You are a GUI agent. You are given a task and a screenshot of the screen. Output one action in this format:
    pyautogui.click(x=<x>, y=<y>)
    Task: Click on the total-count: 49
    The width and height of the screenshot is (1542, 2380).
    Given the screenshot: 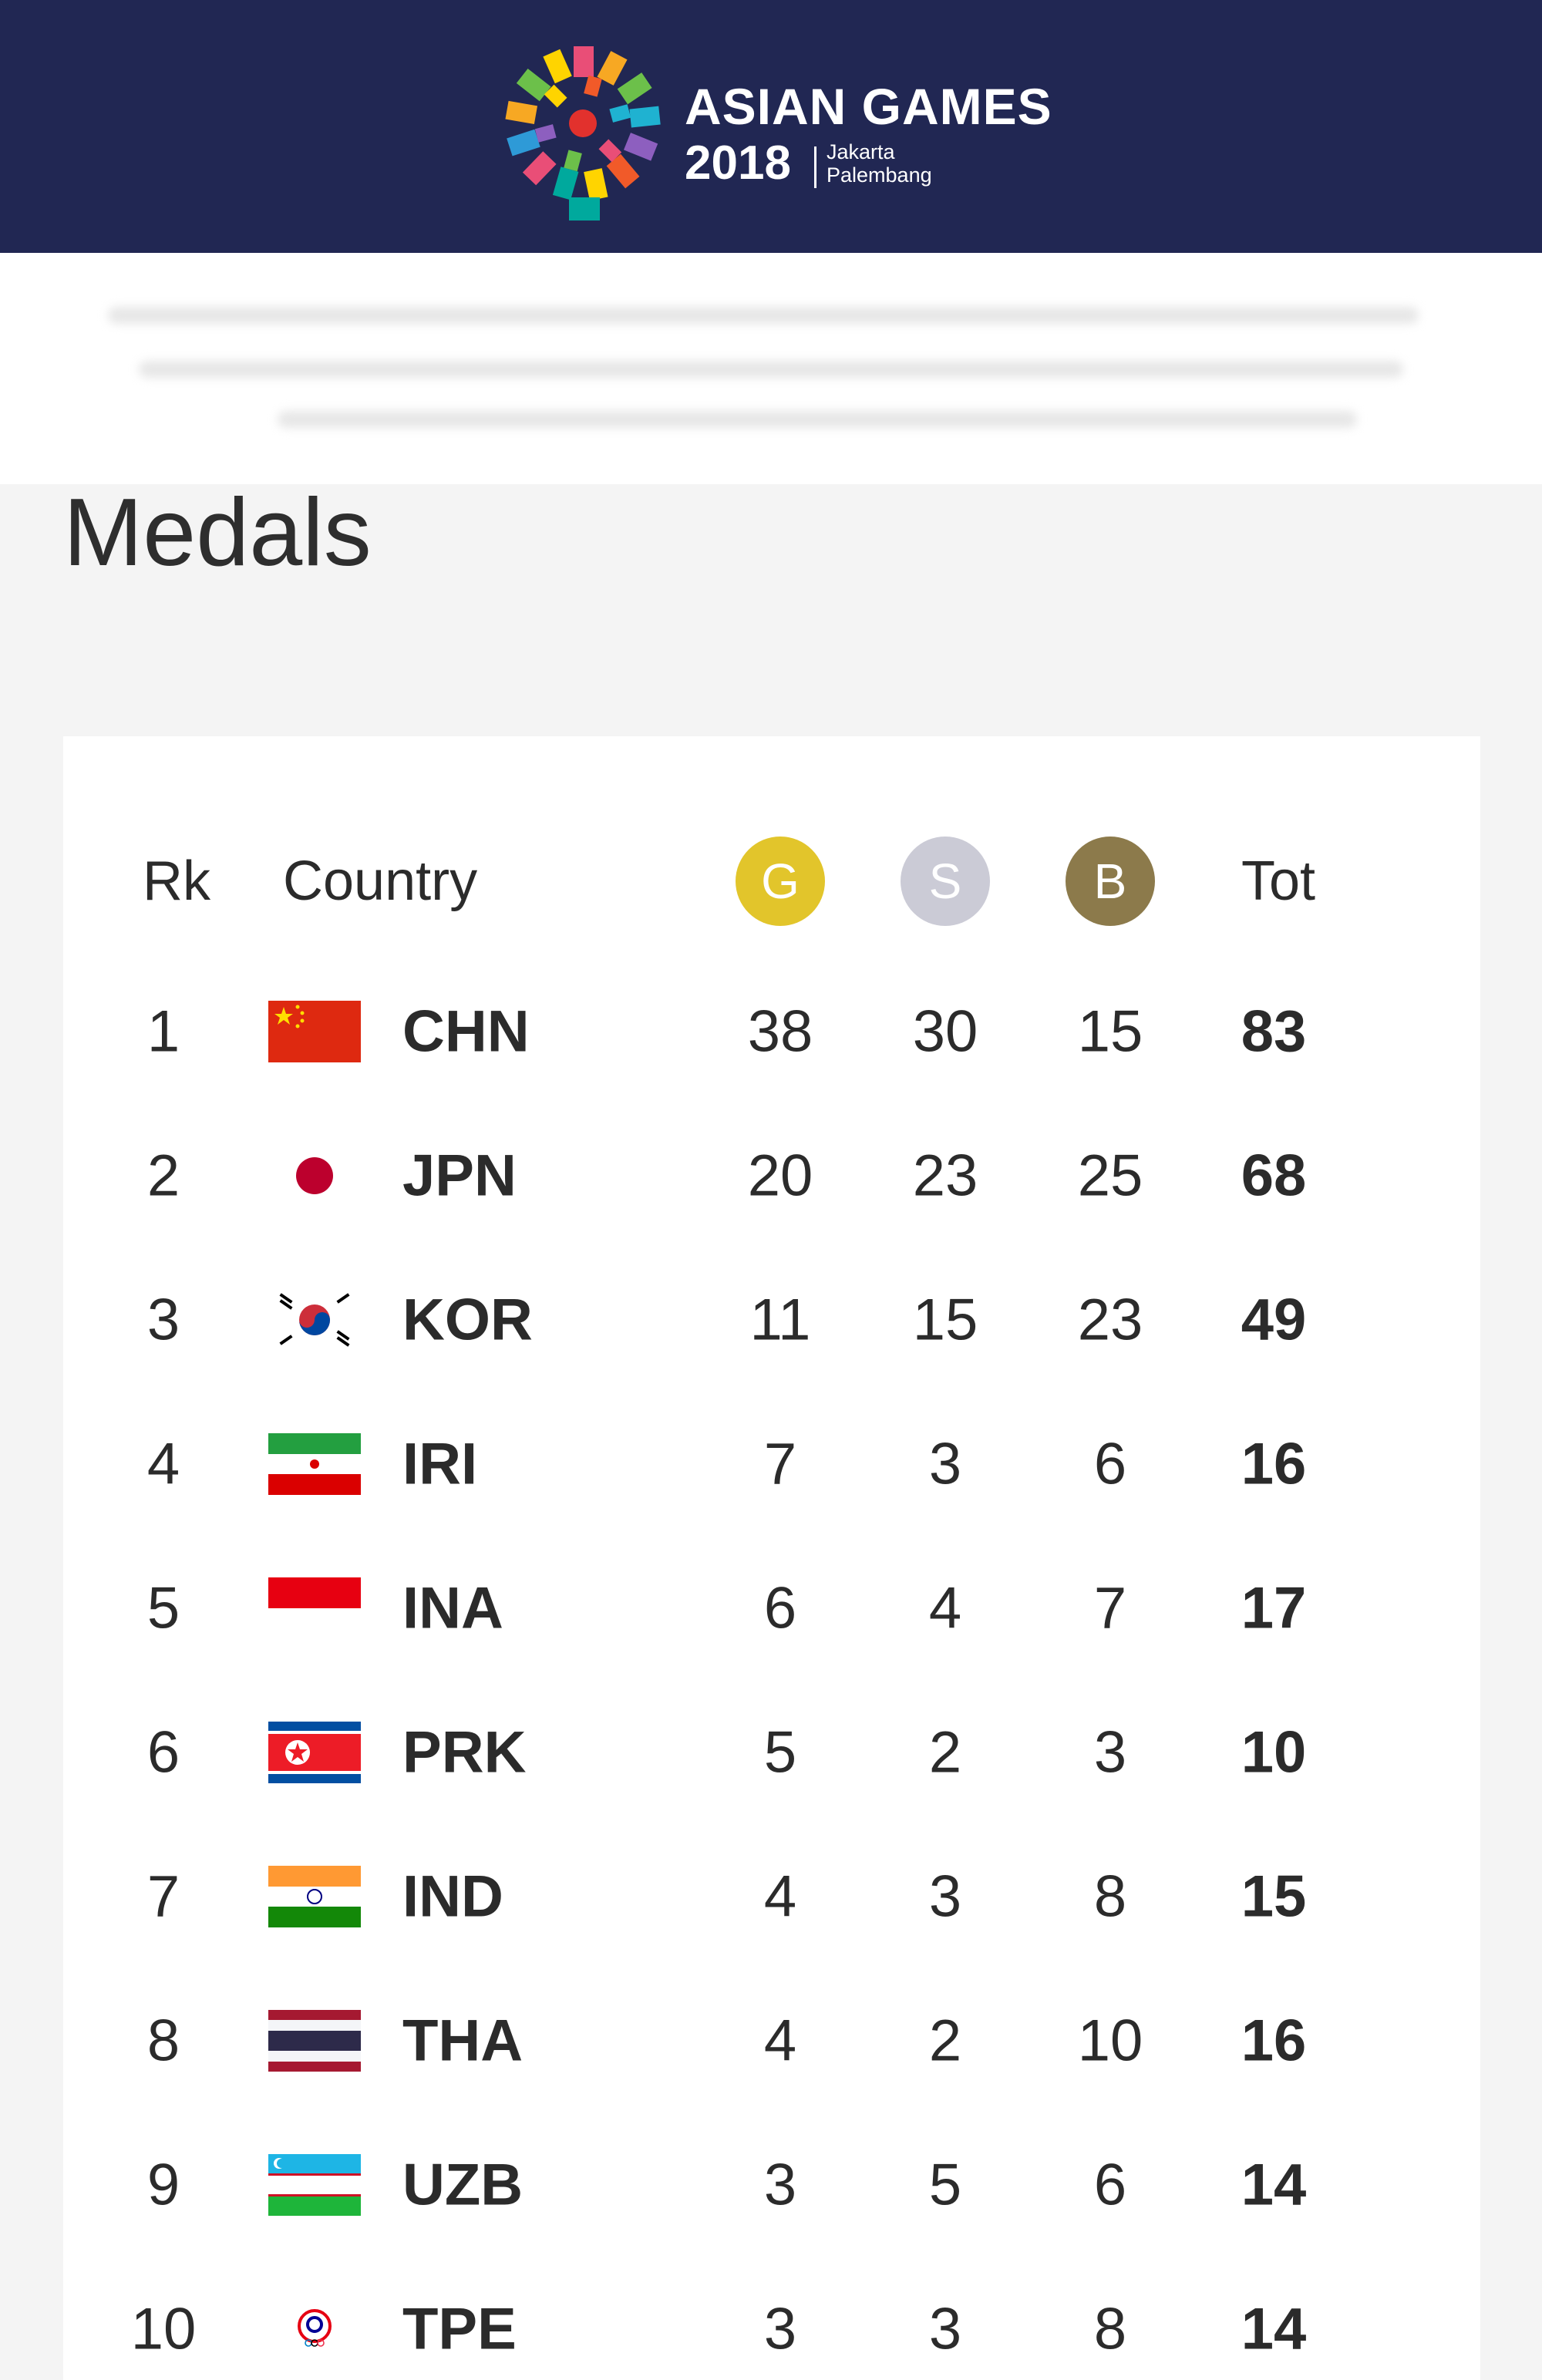 What is the action you would take?
    pyautogui.click(x=1274, y=1320)
    